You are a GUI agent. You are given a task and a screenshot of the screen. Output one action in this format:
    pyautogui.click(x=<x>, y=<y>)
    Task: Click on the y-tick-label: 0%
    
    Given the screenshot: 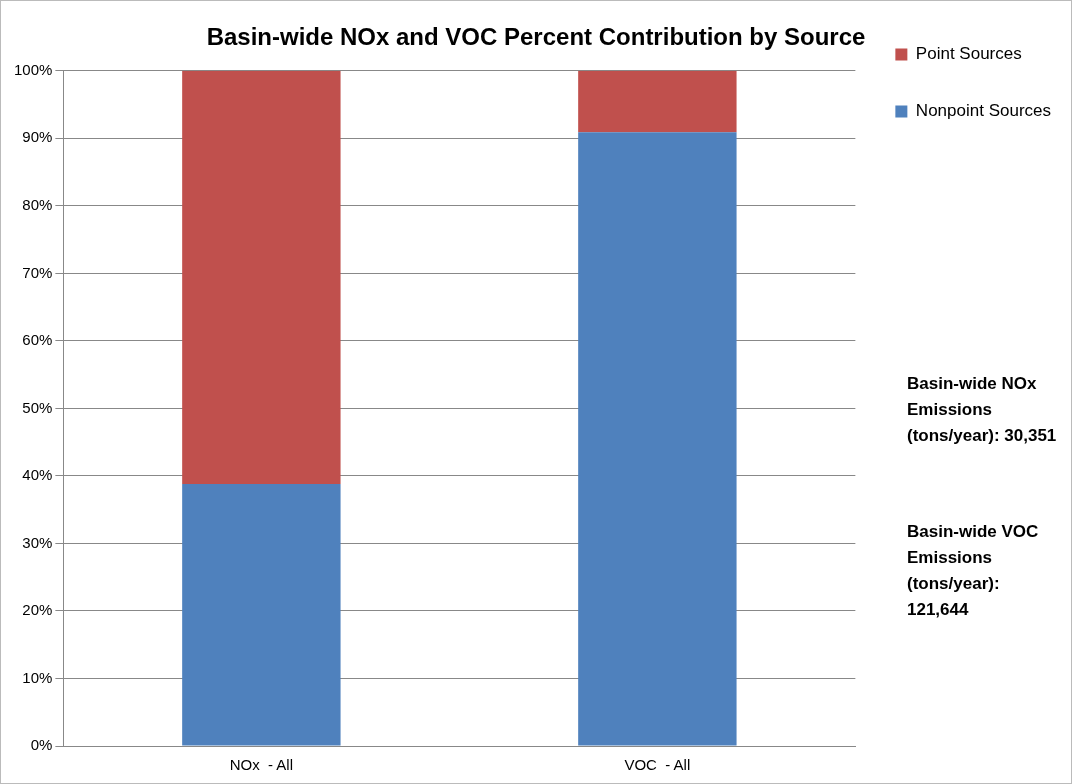 What is the action you would take?
    pyautogui.click(x=41, y=745)
    